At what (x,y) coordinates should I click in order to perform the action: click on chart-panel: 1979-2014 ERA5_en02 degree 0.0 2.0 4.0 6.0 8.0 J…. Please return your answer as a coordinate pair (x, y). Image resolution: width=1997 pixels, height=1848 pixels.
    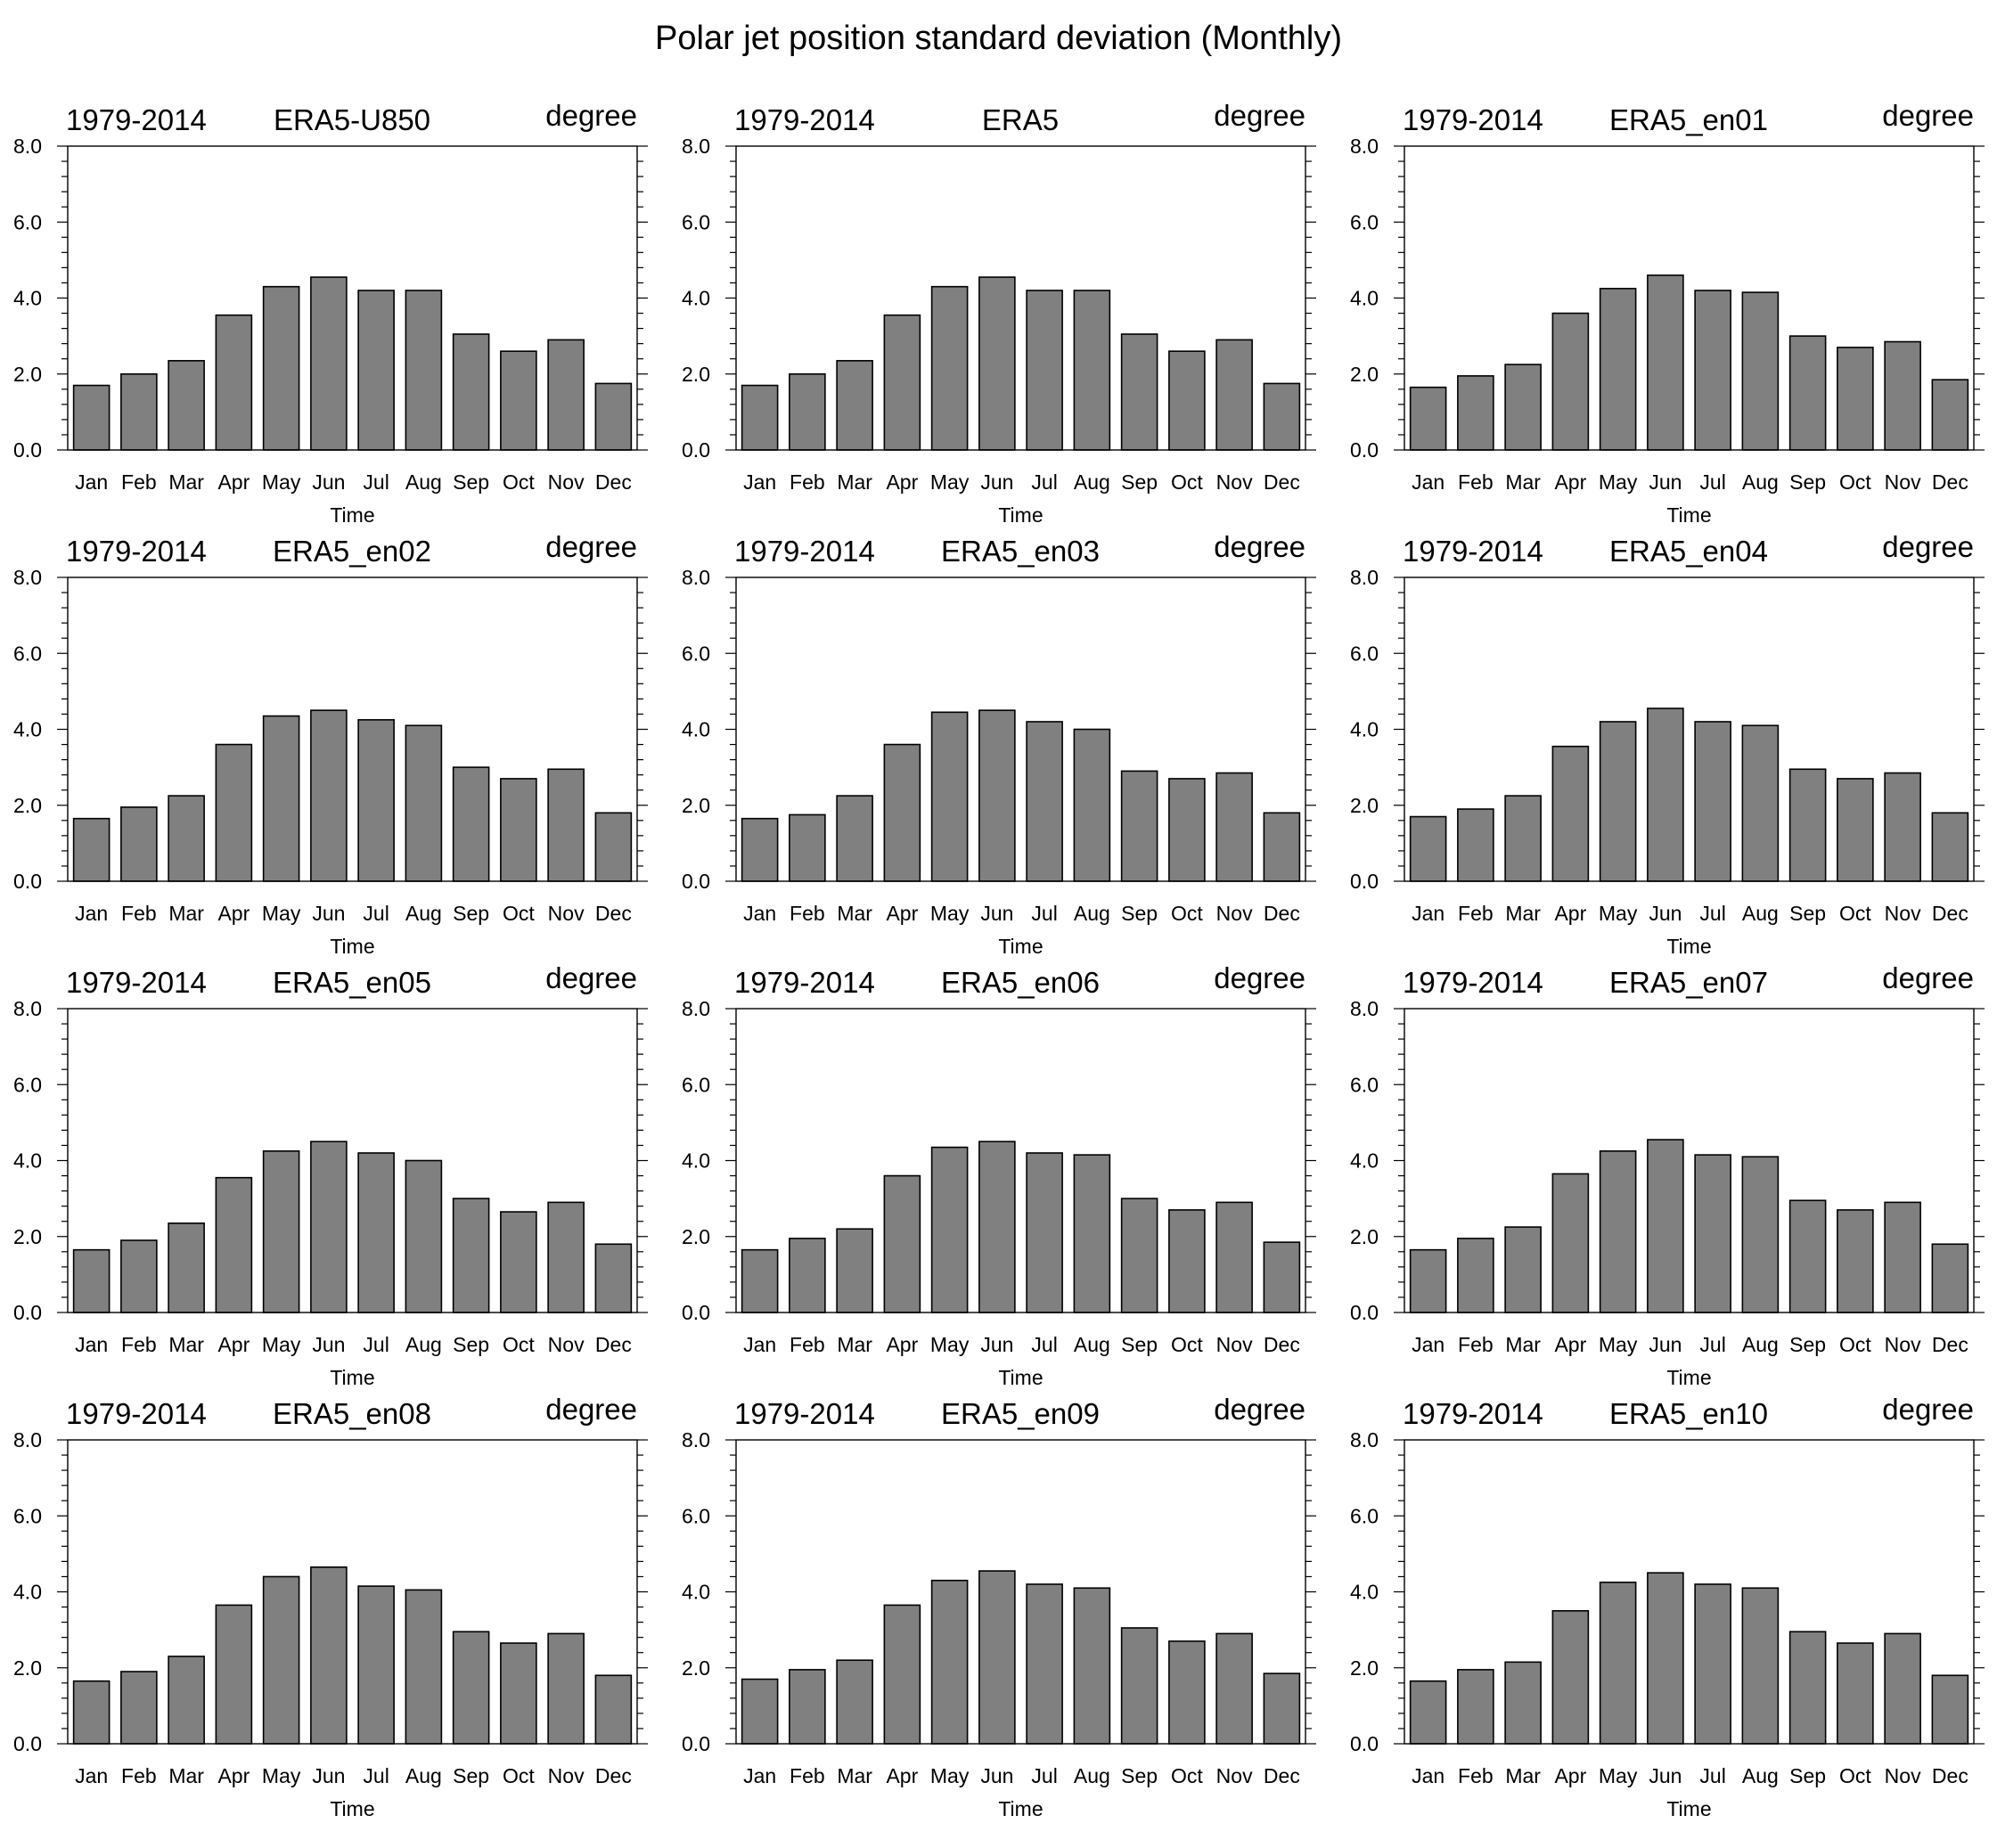
    Looking at the image, I should click on (334, 745).